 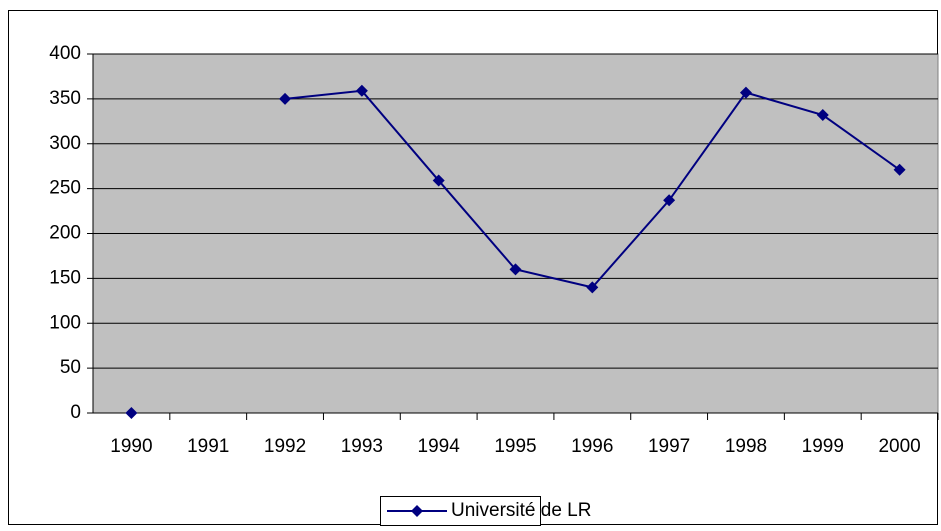 What do you see at coordinates (65, 143) in the screenshot?
I see `y-tick-label: 300` at bounding box center [65, 143].